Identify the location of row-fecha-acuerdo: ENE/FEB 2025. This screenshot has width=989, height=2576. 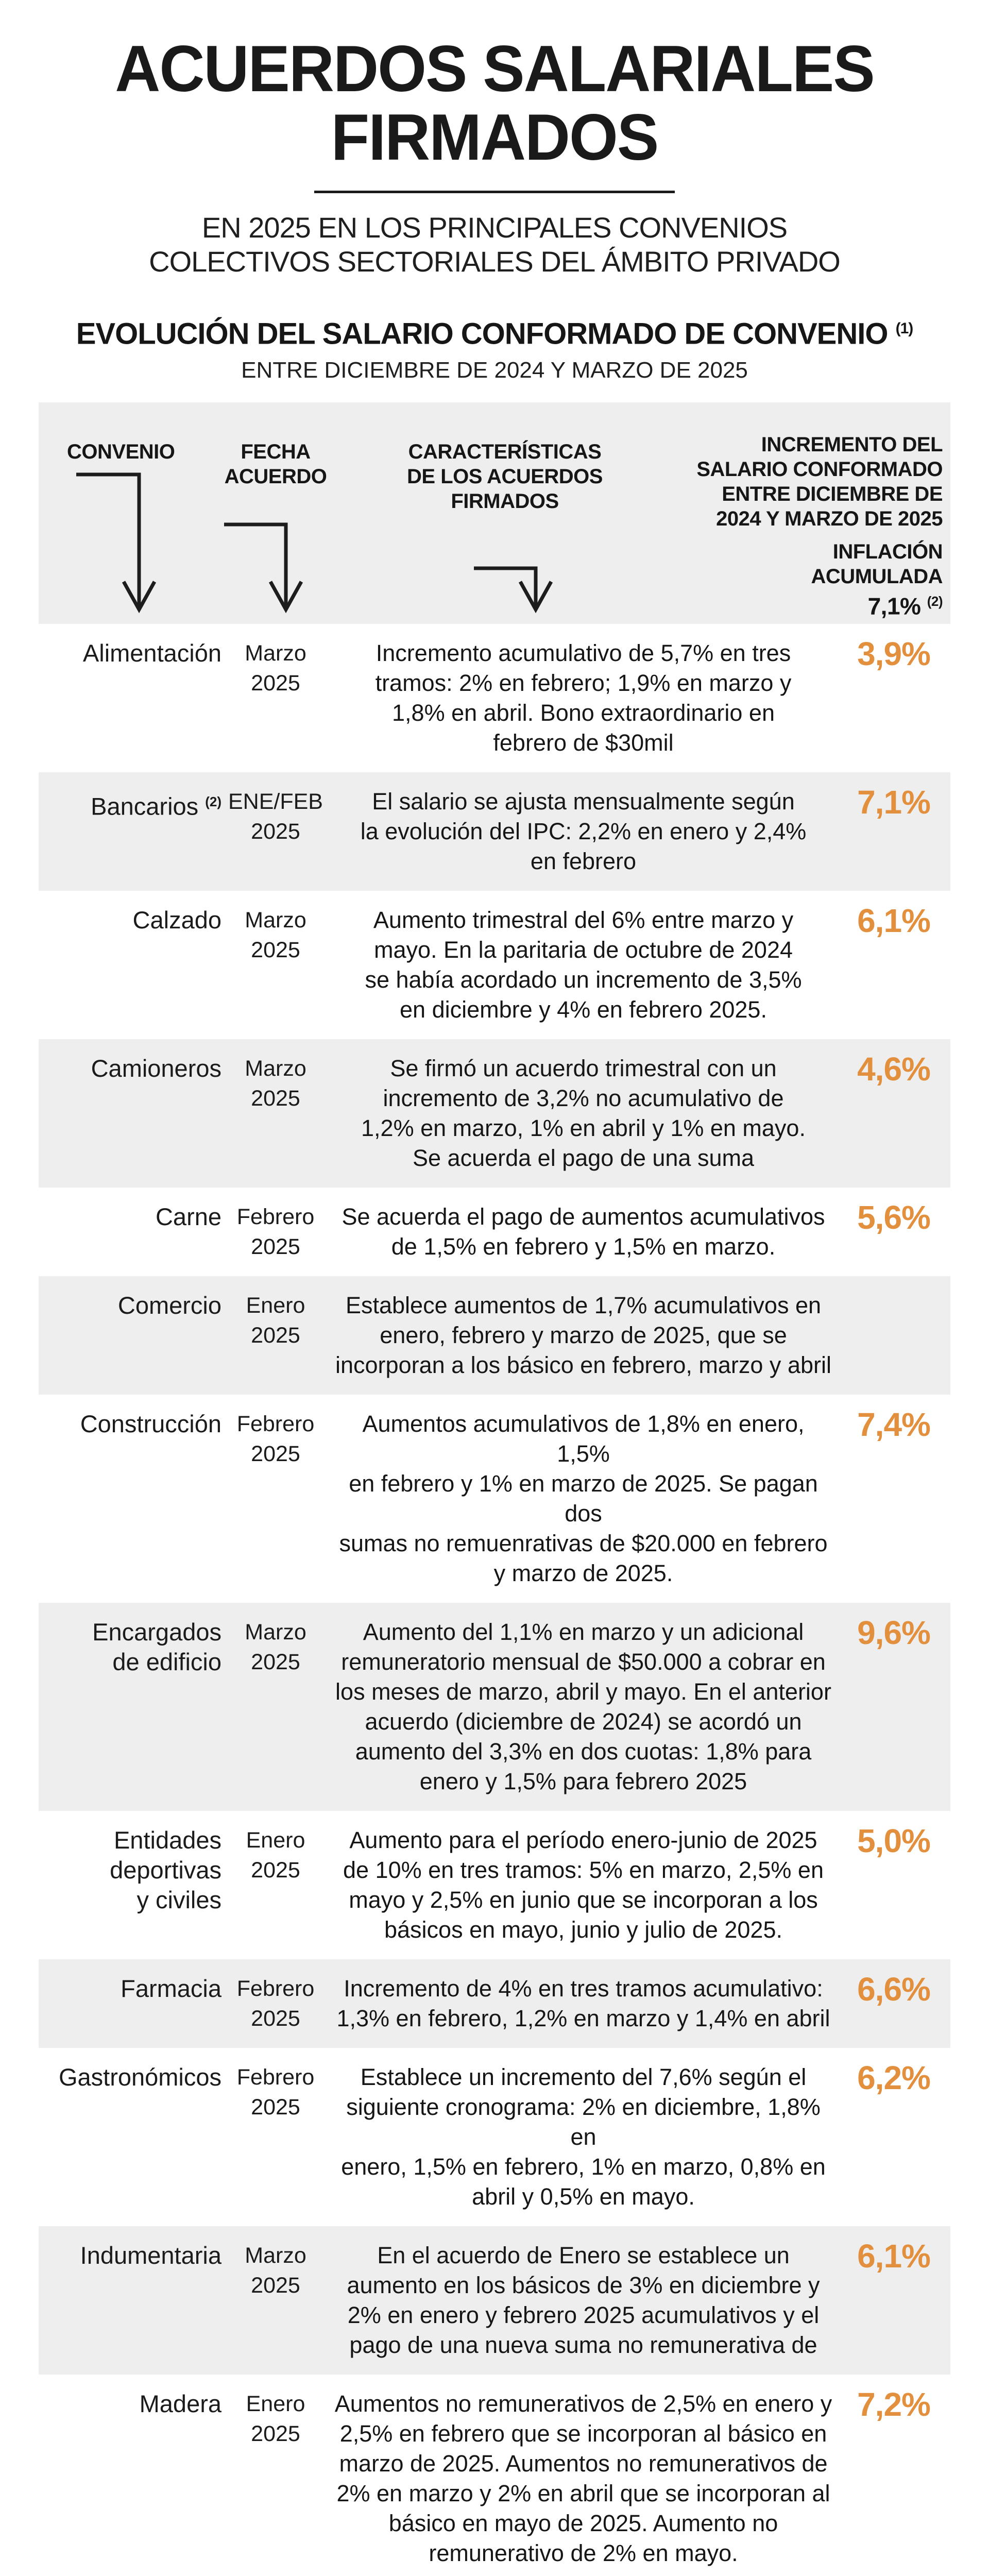
(275, 816).